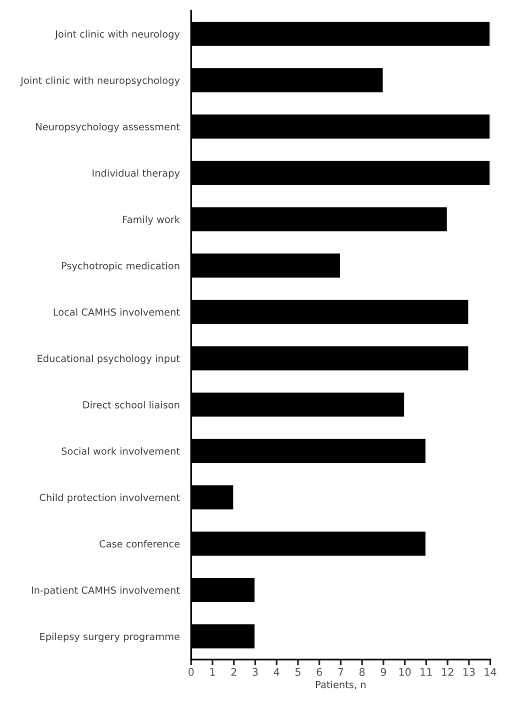 The height and width of the screenshot is (713, 507). What do you see at coordinates (319, 672) in the screenshot?
I see `x-tick-label: 6` at bounding box center [319, 672].